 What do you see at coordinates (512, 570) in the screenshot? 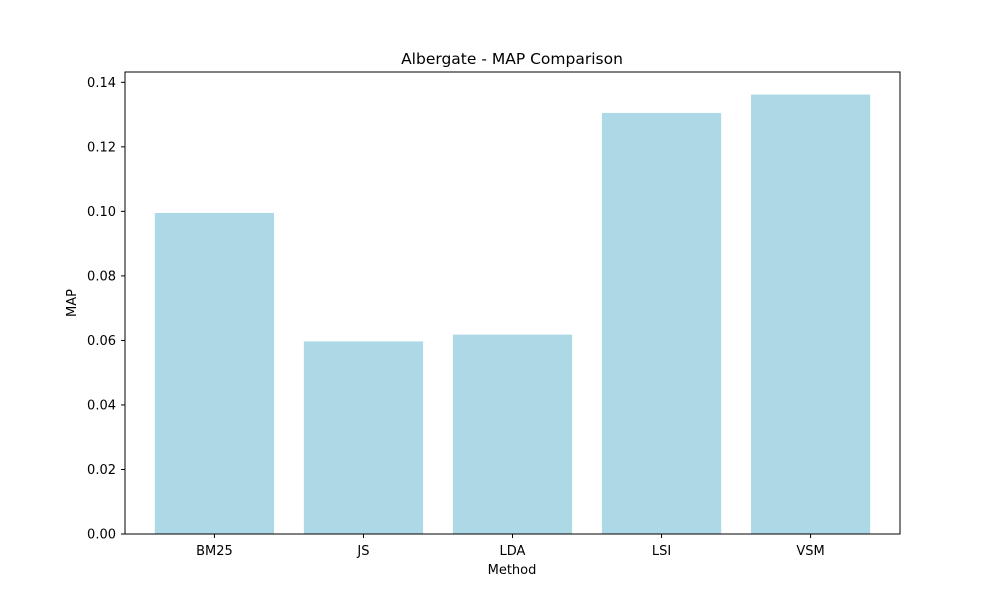
I see `x-axis-label: Method` at bounding box center [512, 570].